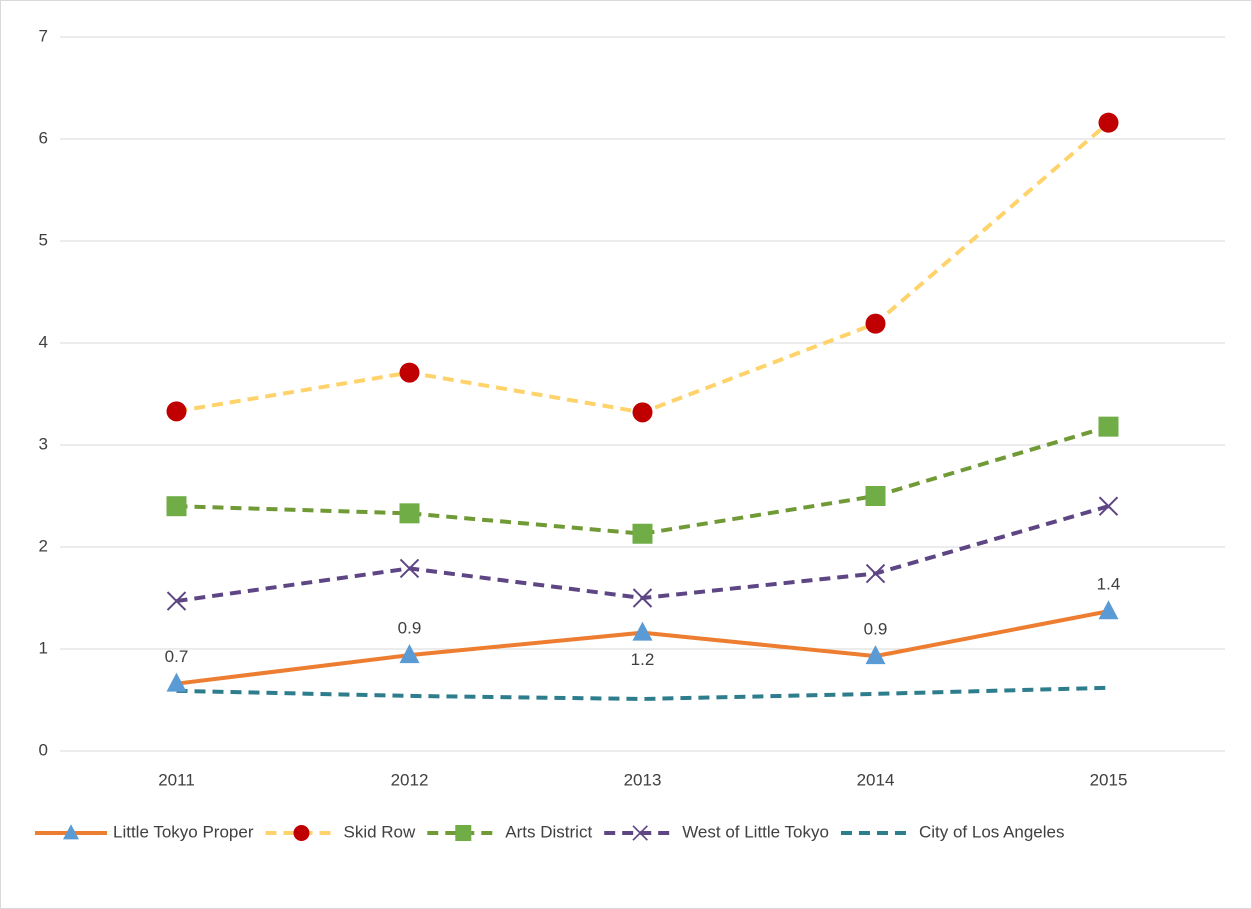  Describe the element at coordinates (1109, 779) in the screenshot. I see `x-tick-label: 2015` at that location.